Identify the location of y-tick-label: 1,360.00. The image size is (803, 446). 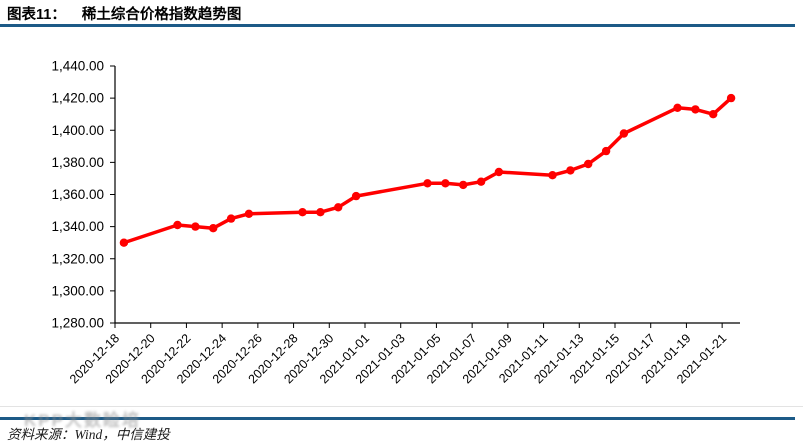
(77, 194).